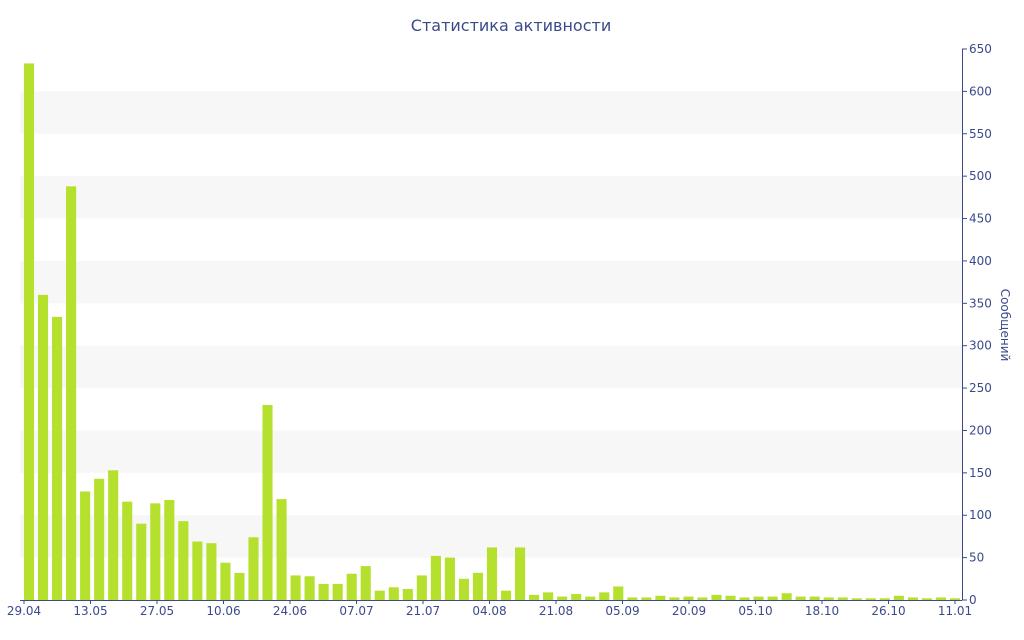  I want to click on x-tick-label: 10.06, so click(223, 611).